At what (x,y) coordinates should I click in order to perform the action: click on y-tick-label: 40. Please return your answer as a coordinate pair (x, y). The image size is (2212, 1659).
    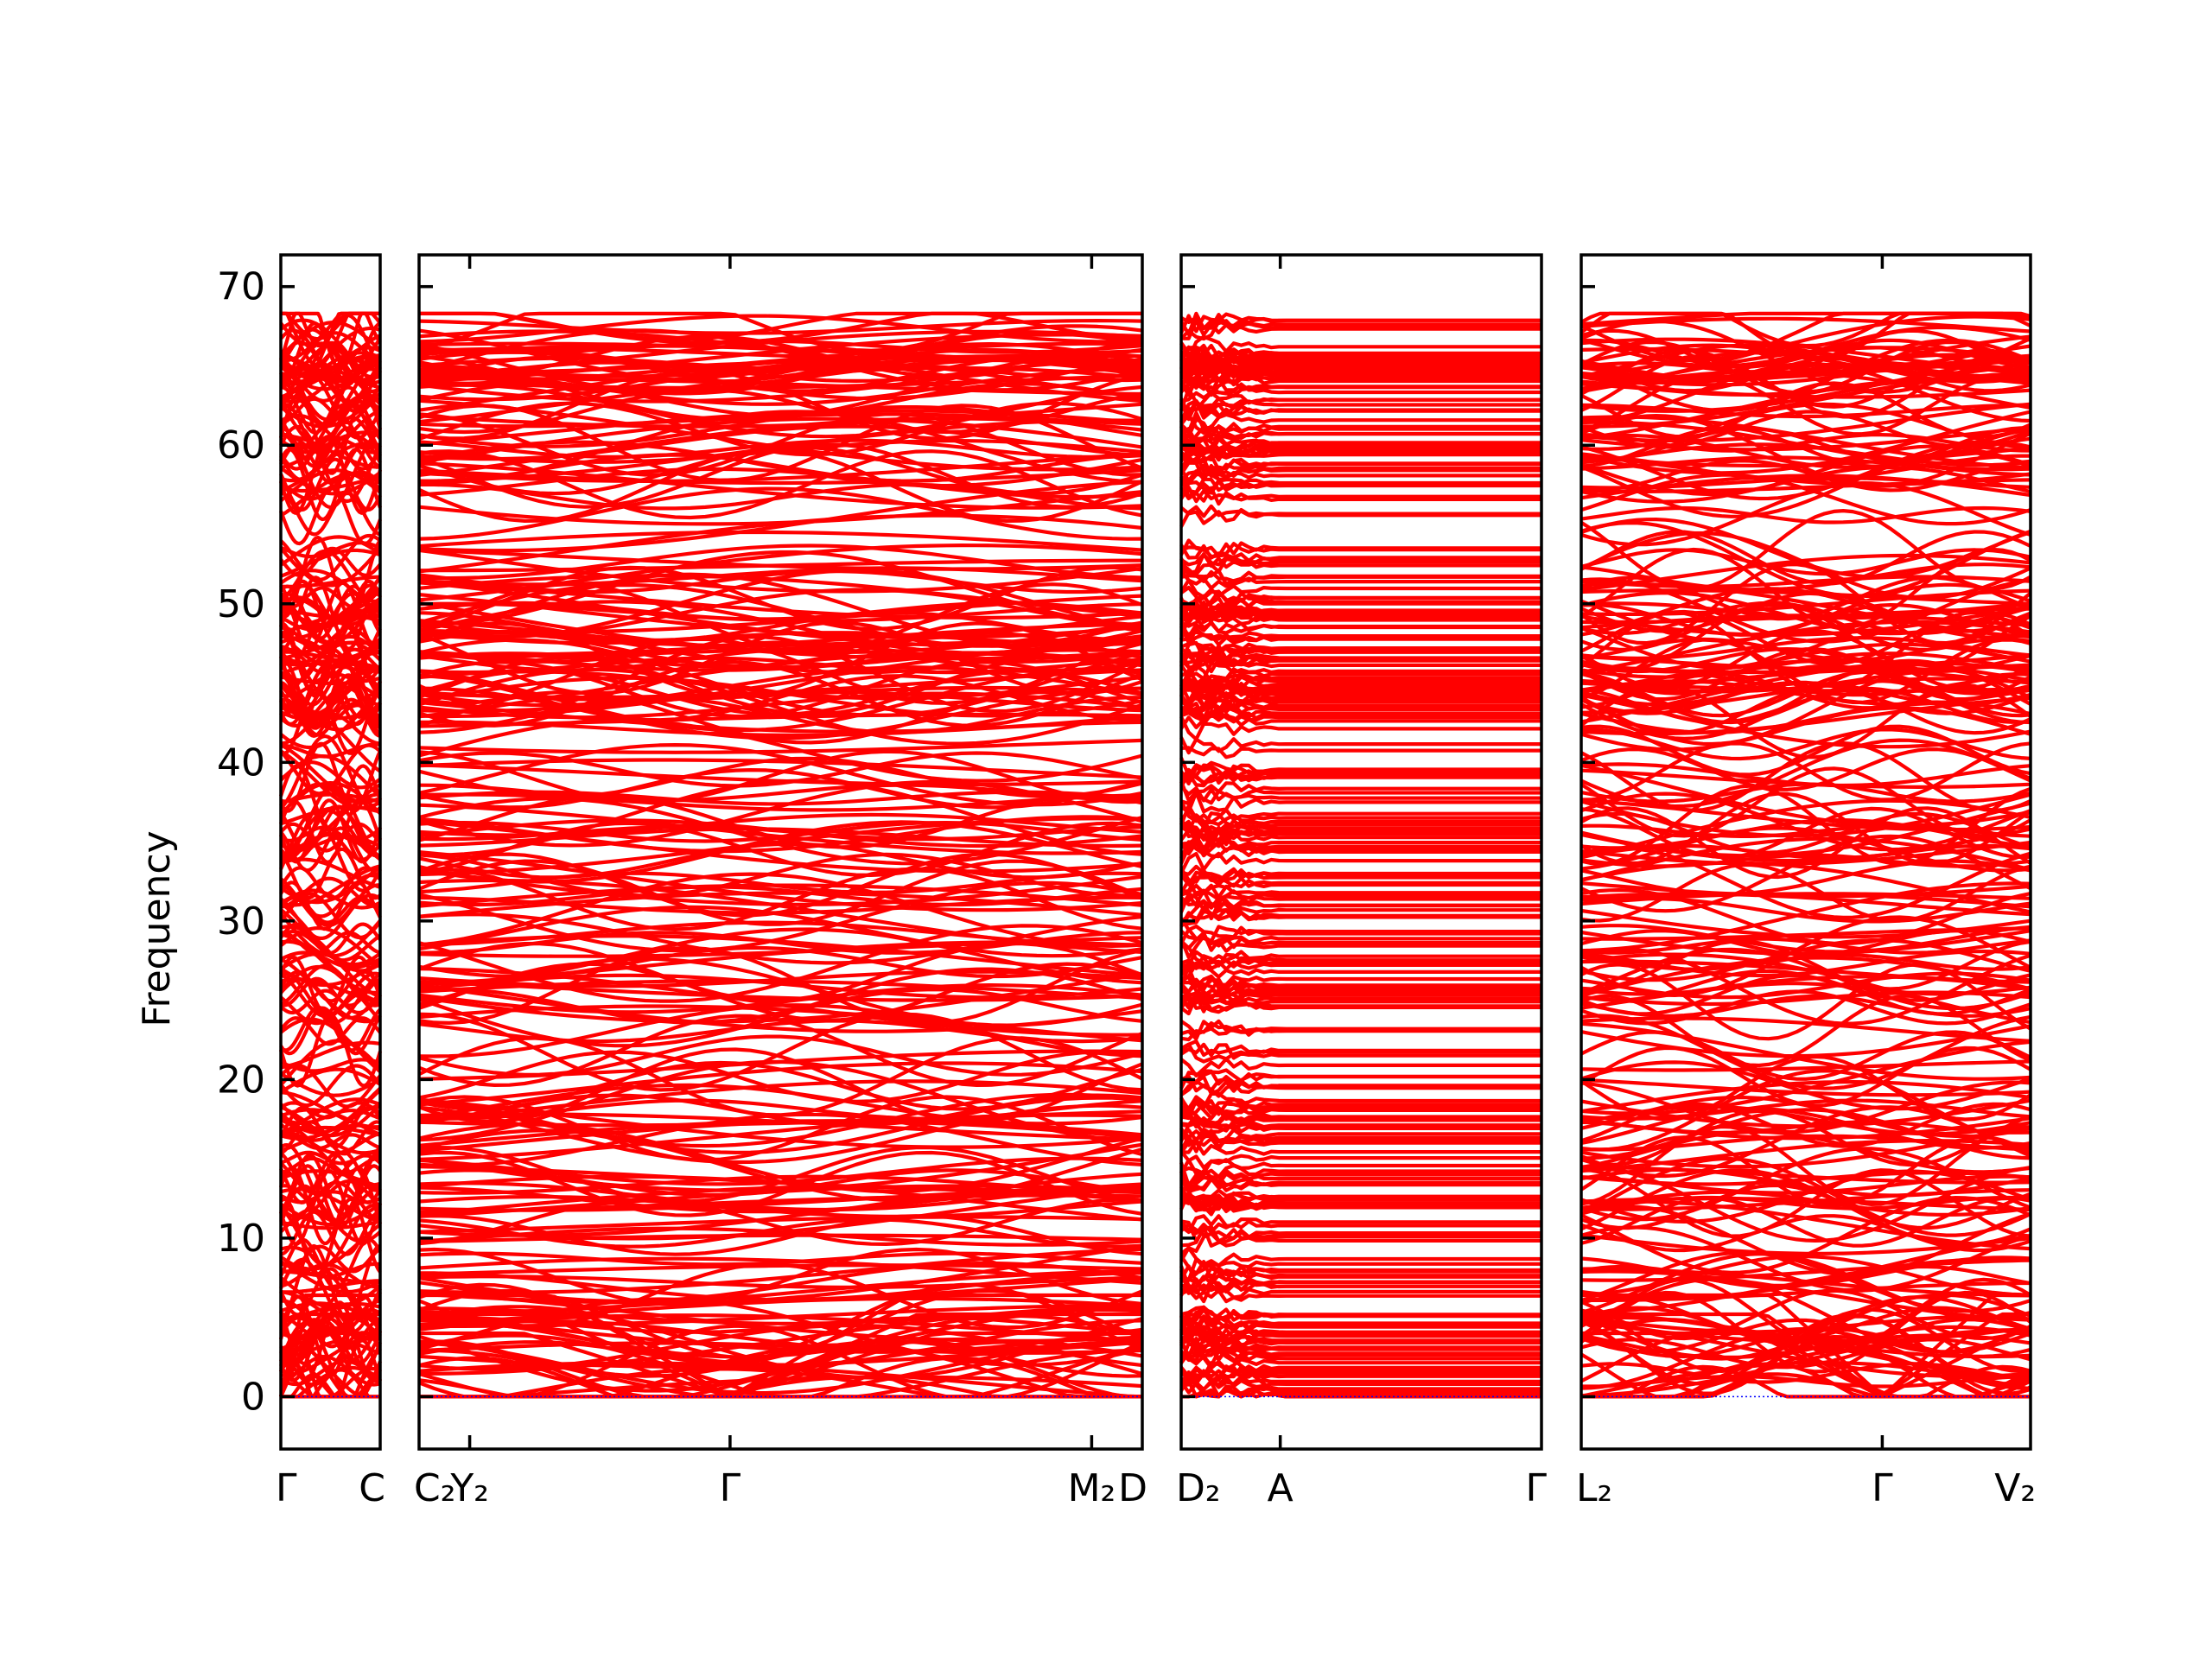
    Looking at the image, I should click on (241, 763).